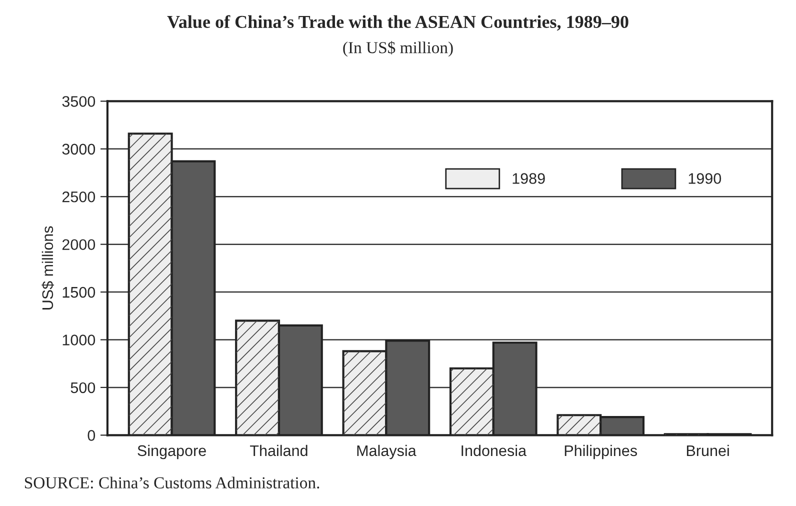  I want to click on y-tick-label: 2500, so click(79, 196).